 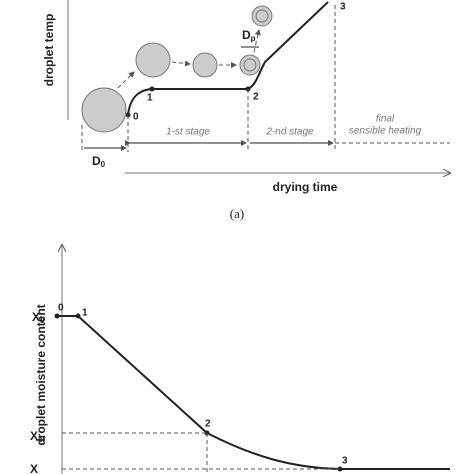 I want to click on stage-label: 2-nd stage, so click(x=289, y=132).